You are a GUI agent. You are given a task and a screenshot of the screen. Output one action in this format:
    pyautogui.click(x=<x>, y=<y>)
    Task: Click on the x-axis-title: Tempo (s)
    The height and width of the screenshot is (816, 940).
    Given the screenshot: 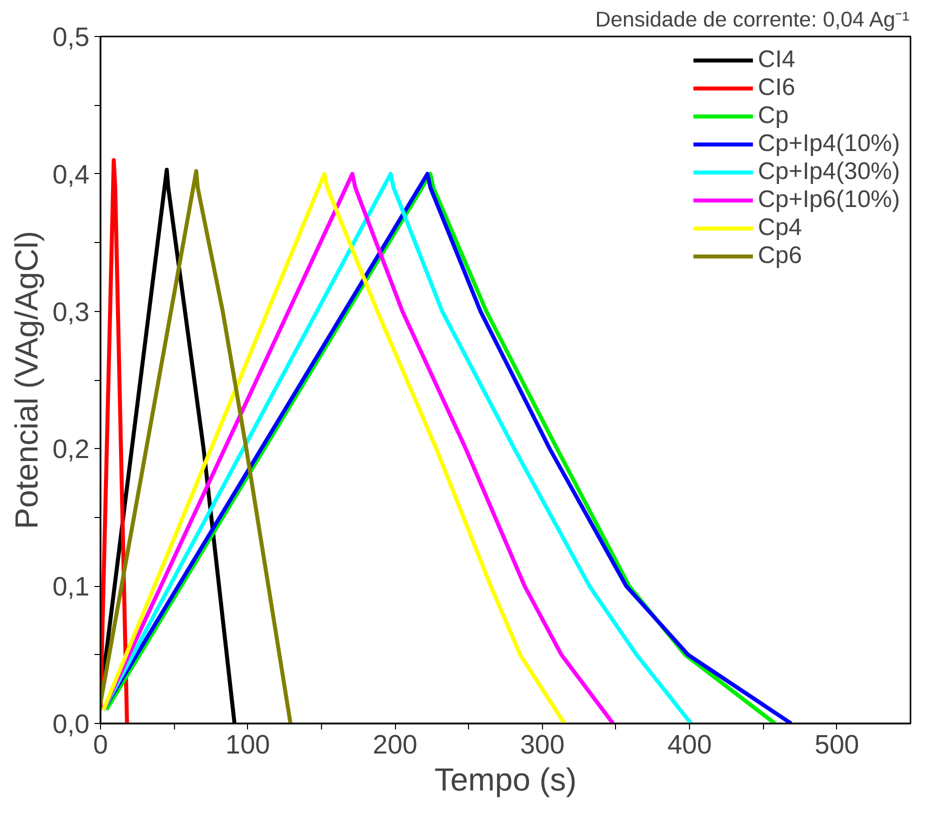 What is the action you would take?
    pyautogui.click(x=505, y=780)
    